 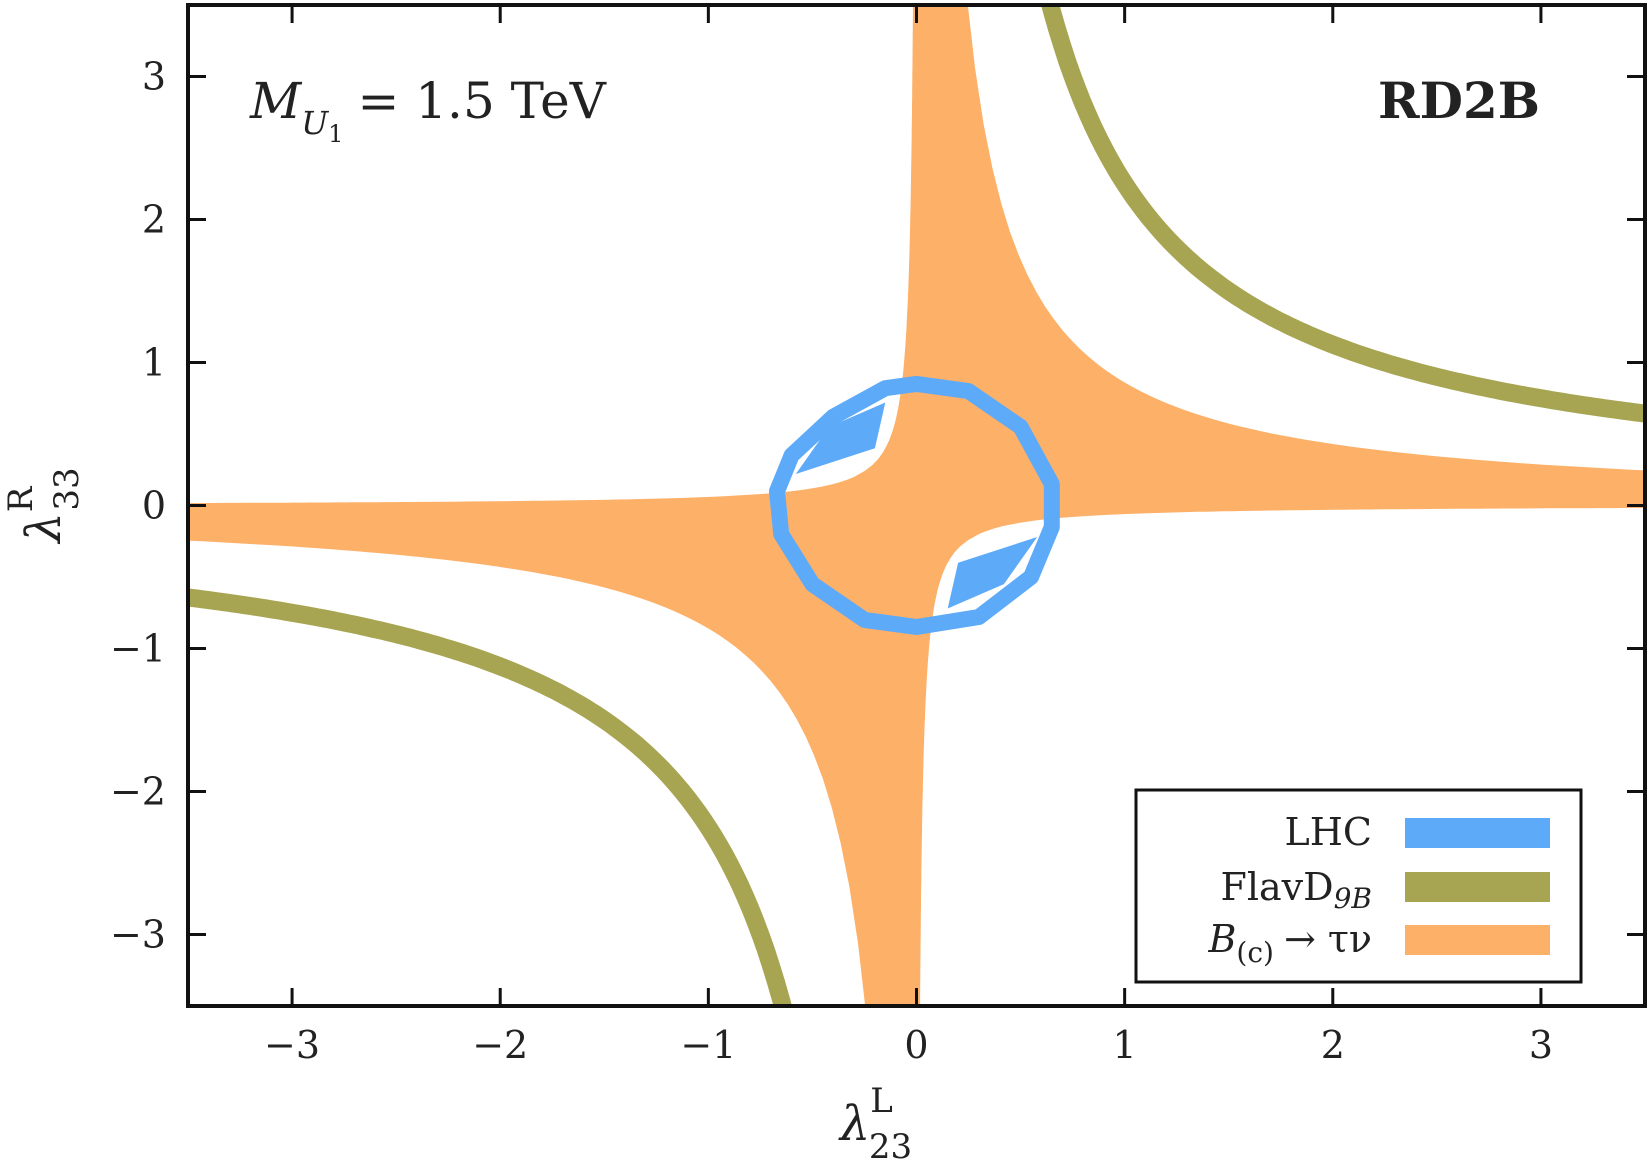 What do you see at coordinates (890, 1147) in the screenshot?
I see `x-axis-title-sub: 23` at bounding box center [890, 1147].